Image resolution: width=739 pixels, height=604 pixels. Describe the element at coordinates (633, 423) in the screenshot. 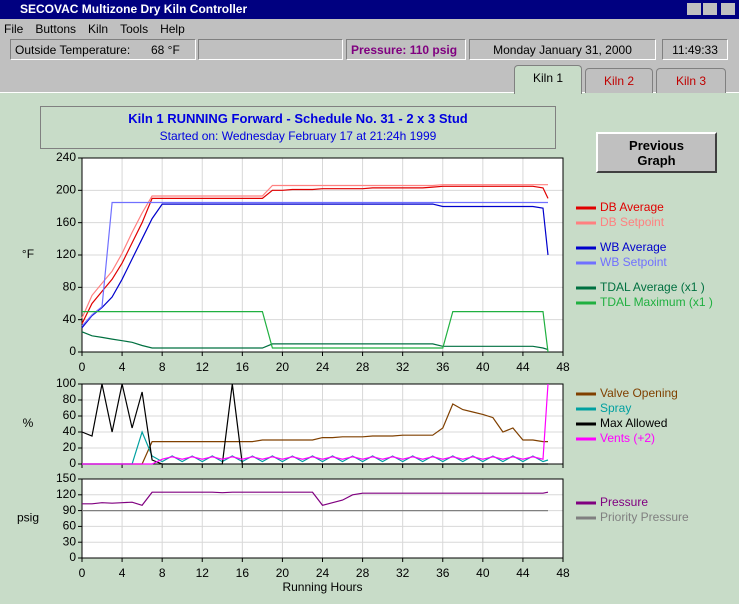

I see `legend-label: Max Allowed` at that location.